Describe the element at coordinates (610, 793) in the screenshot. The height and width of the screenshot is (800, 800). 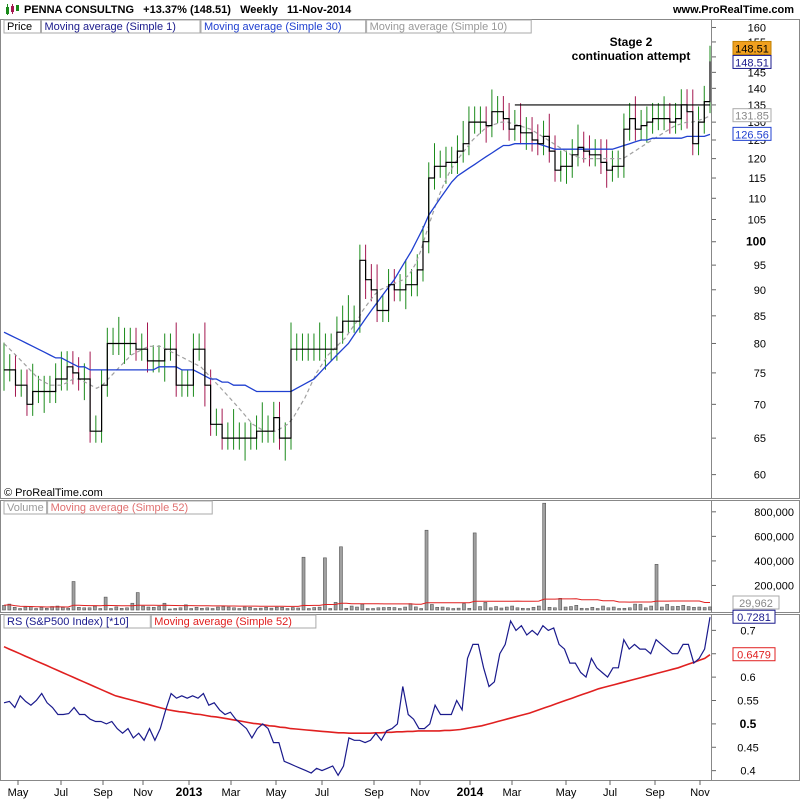
I see `x-tick-label: Jul` at that location.